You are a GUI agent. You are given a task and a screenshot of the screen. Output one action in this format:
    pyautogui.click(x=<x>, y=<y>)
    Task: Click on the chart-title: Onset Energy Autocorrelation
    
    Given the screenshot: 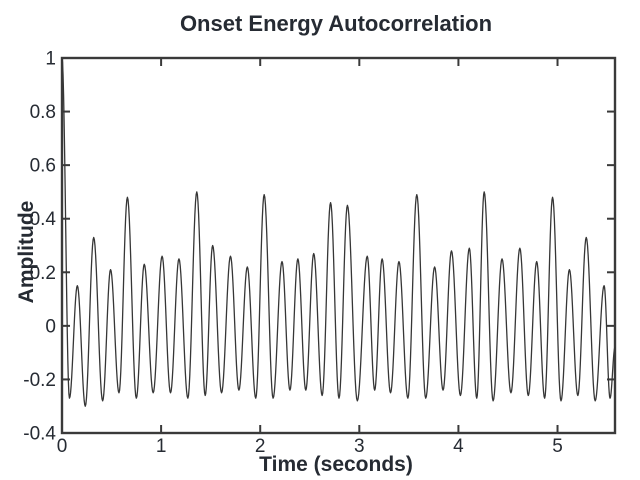 What is the action you would take?
    pyautogui.click(x=336, y=23)
    